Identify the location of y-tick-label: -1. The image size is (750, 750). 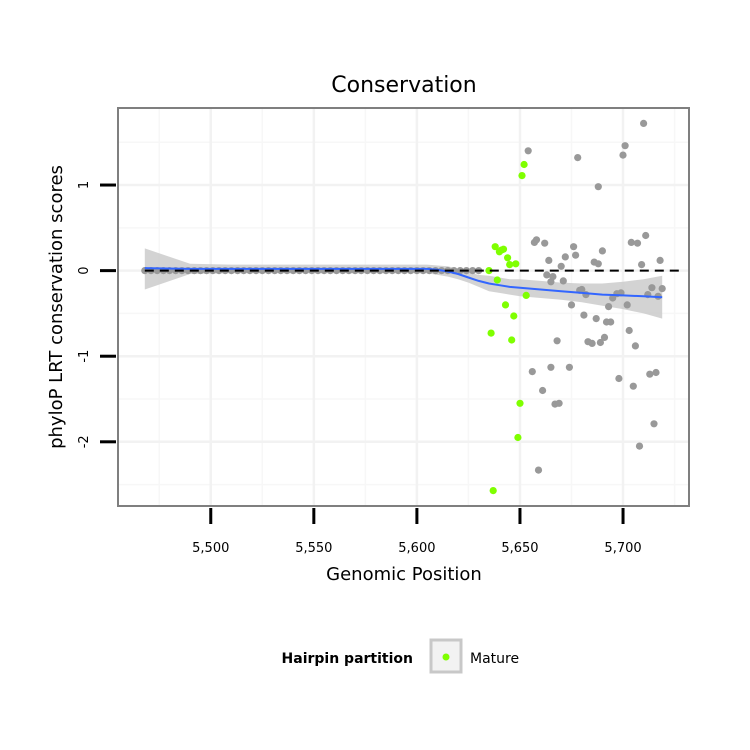
(84, 356).